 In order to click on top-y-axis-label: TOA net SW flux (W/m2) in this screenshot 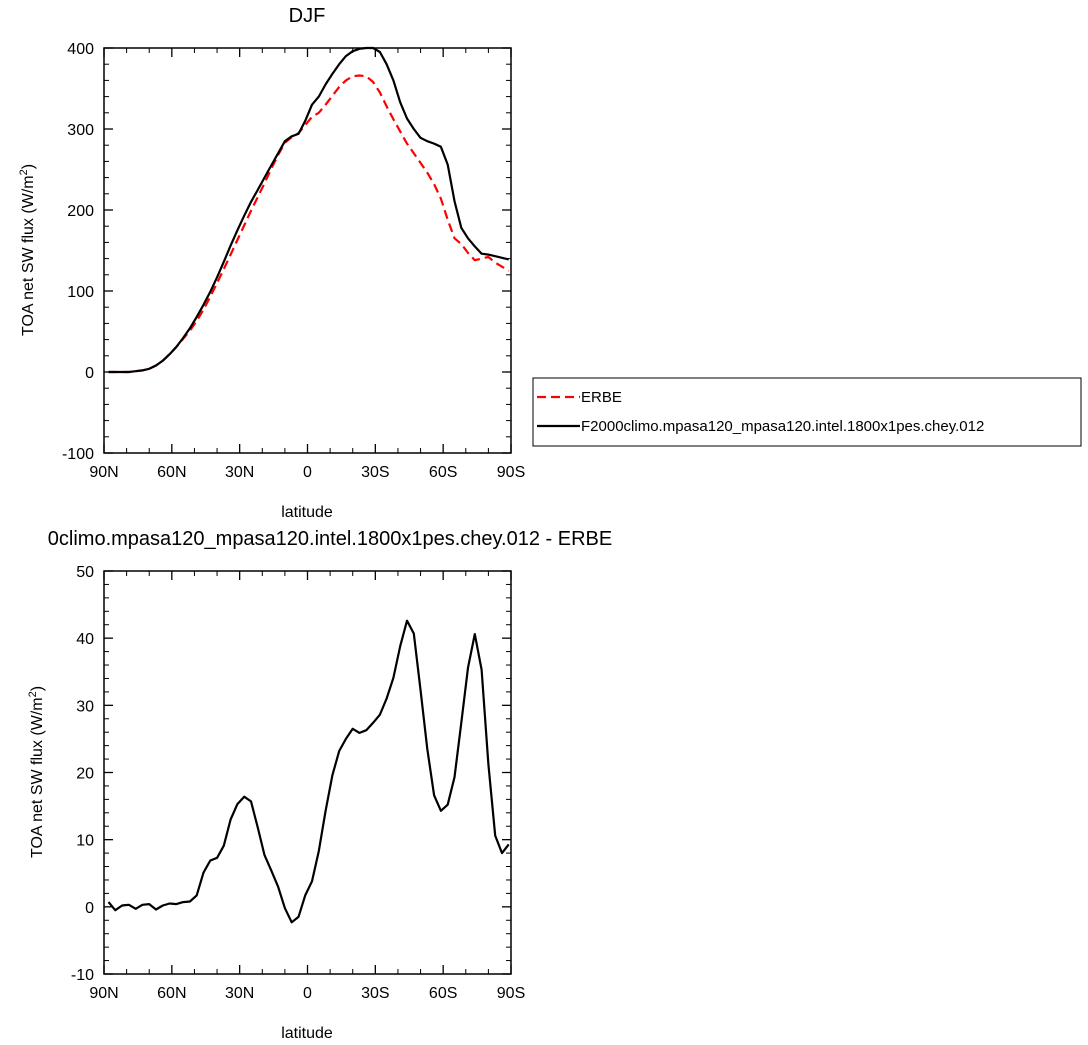, I will do `click(27, 250)`.